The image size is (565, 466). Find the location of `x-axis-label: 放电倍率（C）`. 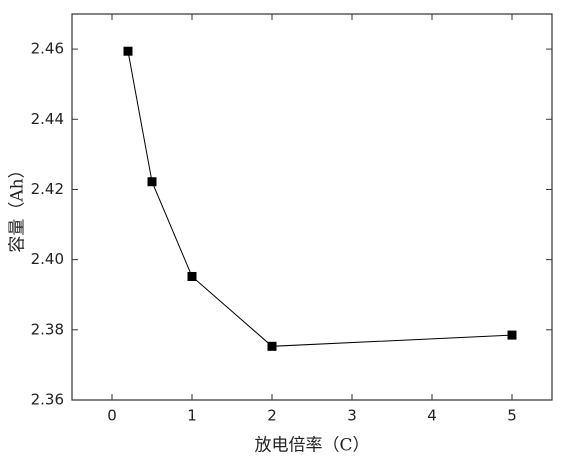

x-axis-label: 放电倍率（C） is located at coordinates (311, 446).